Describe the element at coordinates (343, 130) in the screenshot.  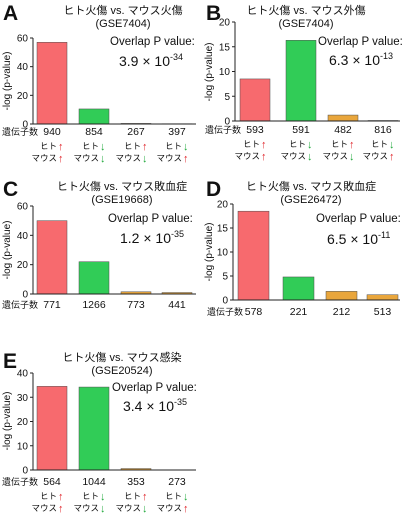
I see `x-tick-label: 482` at that location.